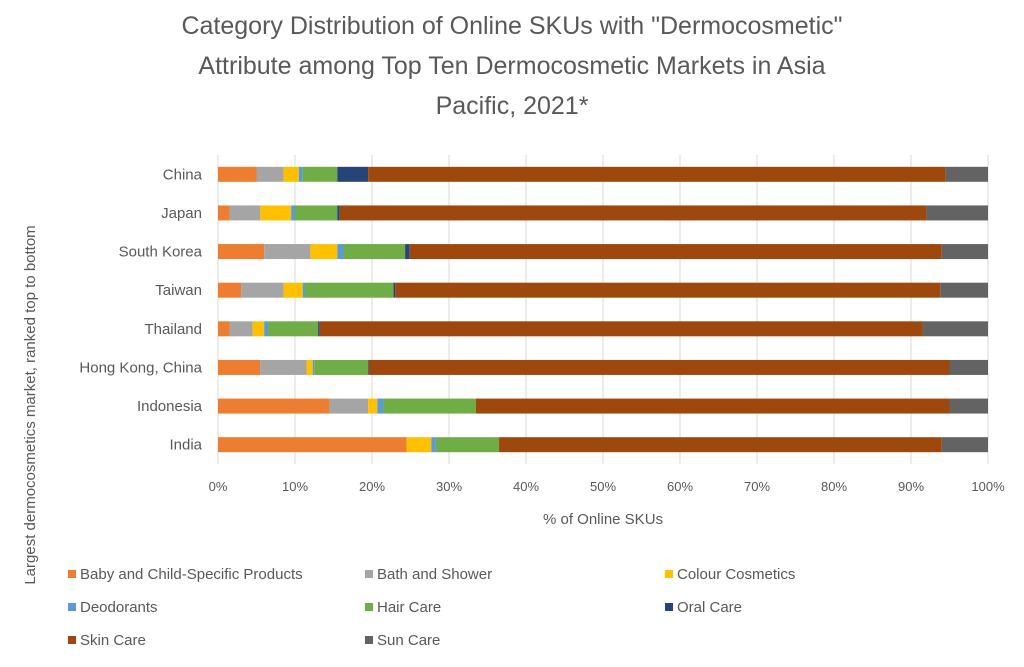  What do you see at coordinates (434, 574) in the screenshot?
I see `legend-label: Bath and Shower` at bounding box center [434, 574].